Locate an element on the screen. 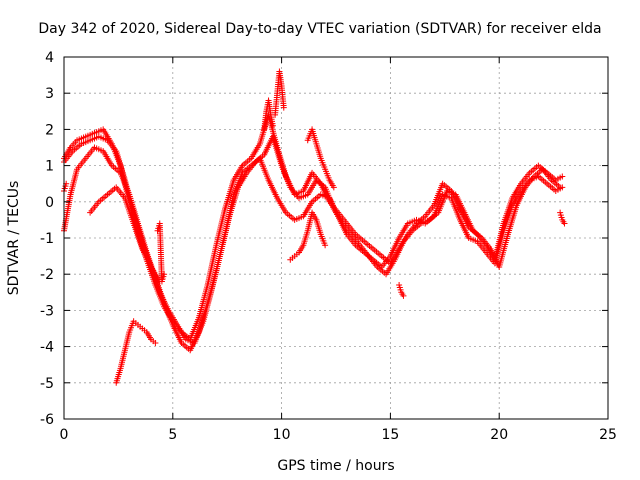  series-track-e is located at coordinates (136, 352).